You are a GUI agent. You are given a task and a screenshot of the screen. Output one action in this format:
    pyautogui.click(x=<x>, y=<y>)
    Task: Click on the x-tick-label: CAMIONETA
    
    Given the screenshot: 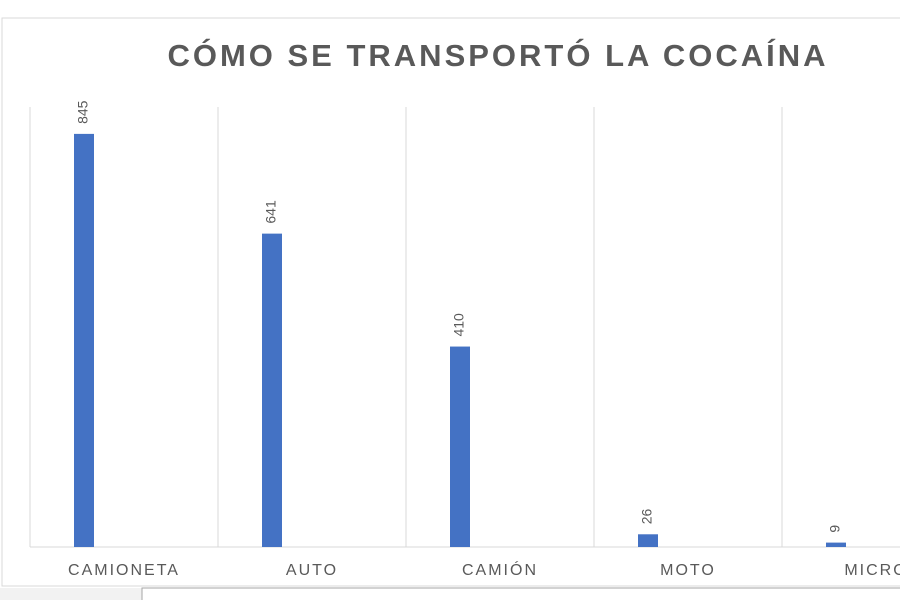 What is the action you would take?
    pyautogui.click(x=124, y=570)
    